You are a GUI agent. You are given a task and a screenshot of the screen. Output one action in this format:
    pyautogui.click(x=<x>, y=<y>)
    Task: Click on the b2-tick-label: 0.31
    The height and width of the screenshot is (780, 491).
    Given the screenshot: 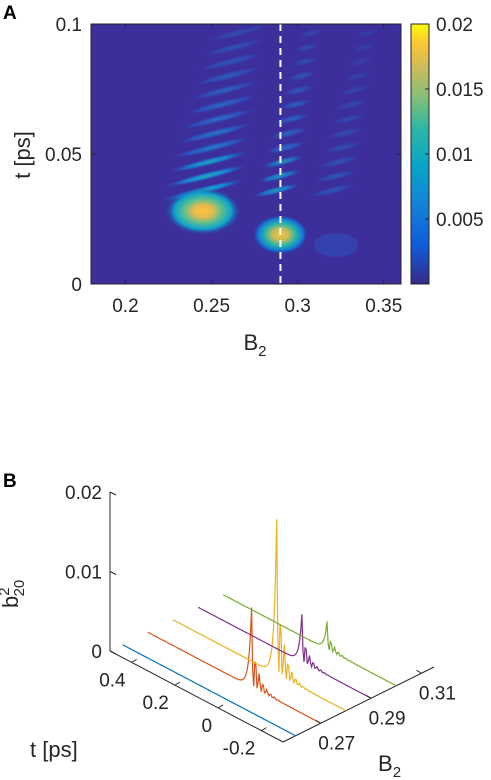 What is the action you would take?
    pyautogui.click(x=437, y=693)
    